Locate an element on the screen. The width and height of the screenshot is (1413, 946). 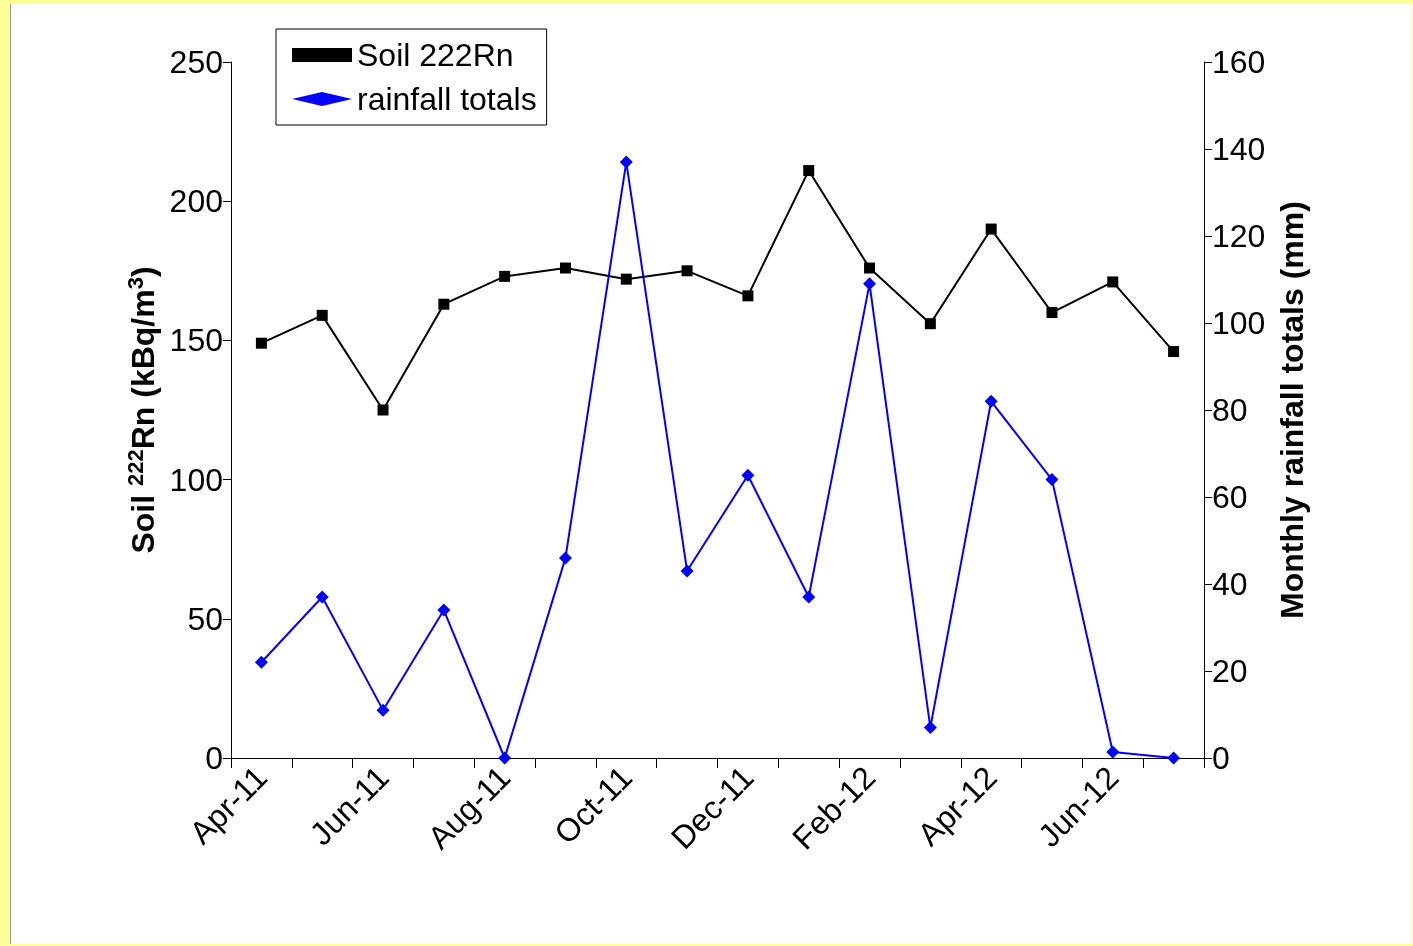
y-tick-label: 50 is located at coordinates (205, 618).